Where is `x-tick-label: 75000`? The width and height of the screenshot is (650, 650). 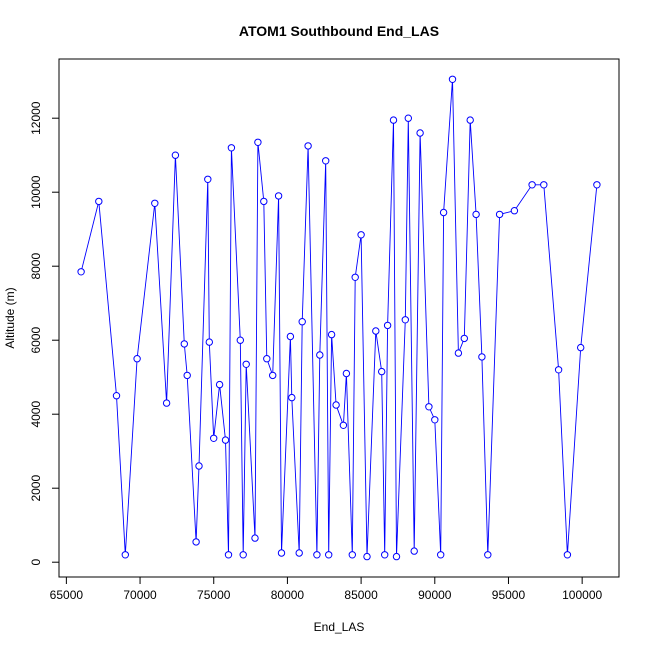 x-tick-label: 75000 is located at coordinates (214, 595).